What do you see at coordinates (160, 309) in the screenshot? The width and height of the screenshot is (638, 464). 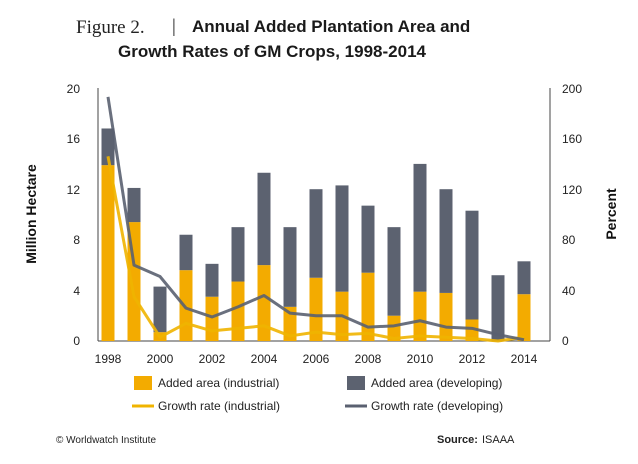 I see `bar-developing-2000` at bounding box center [160, 309].